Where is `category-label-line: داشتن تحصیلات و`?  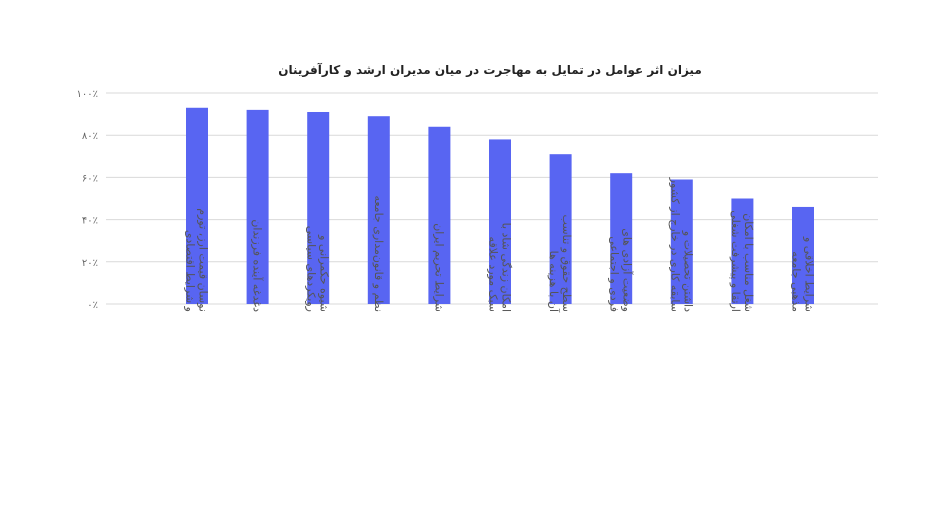 category-label-line: داشتن تحصیلات و is located at coordinates (687, 271).